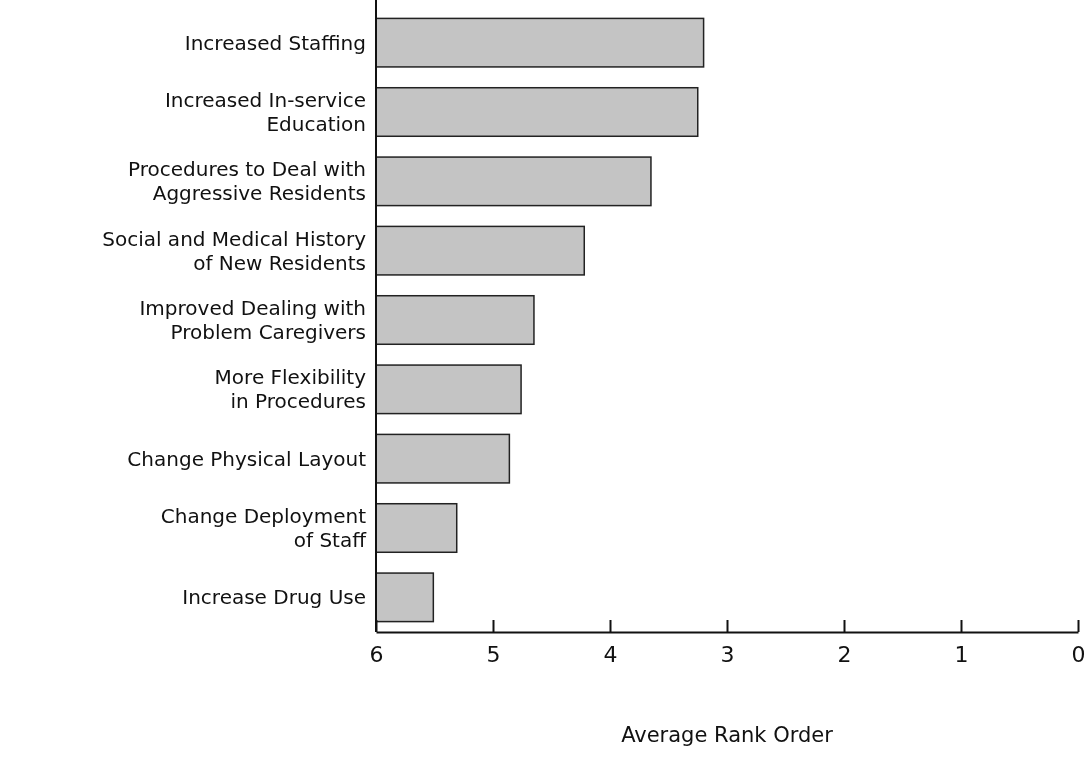 Image resolution: width=1088 pixels, height=772 pixels. What do you see at coordinates (961, 654) in the screenshot?
I see `x-tick-label: 1` at bounding box center [961, 654].